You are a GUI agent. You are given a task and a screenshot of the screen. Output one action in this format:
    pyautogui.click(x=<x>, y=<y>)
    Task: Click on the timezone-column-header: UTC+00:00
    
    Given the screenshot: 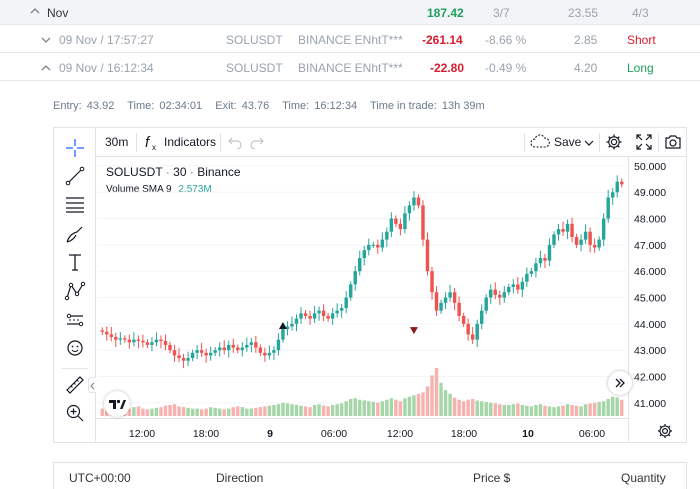 What is the action you would take?
    pyautogui.click(x=100, y=478)
    